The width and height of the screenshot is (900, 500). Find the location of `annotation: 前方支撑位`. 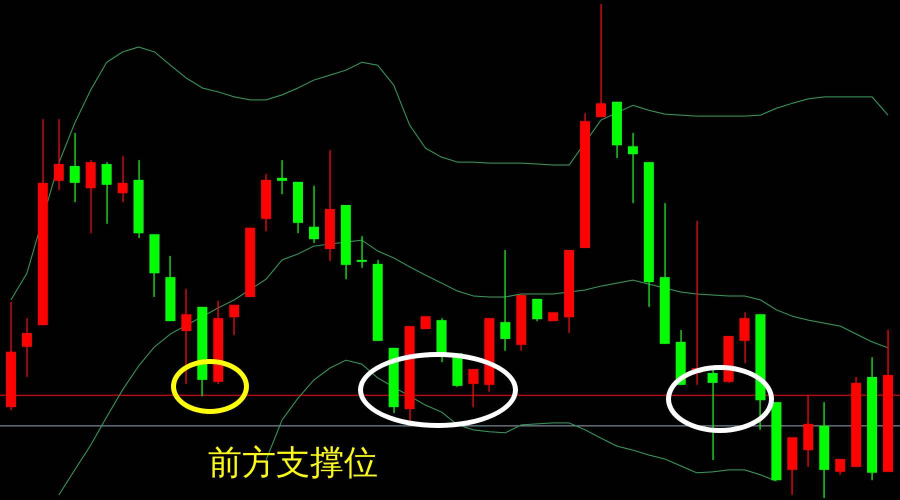

annotation: 前方支撑位 is located at coordinates (293, 463).